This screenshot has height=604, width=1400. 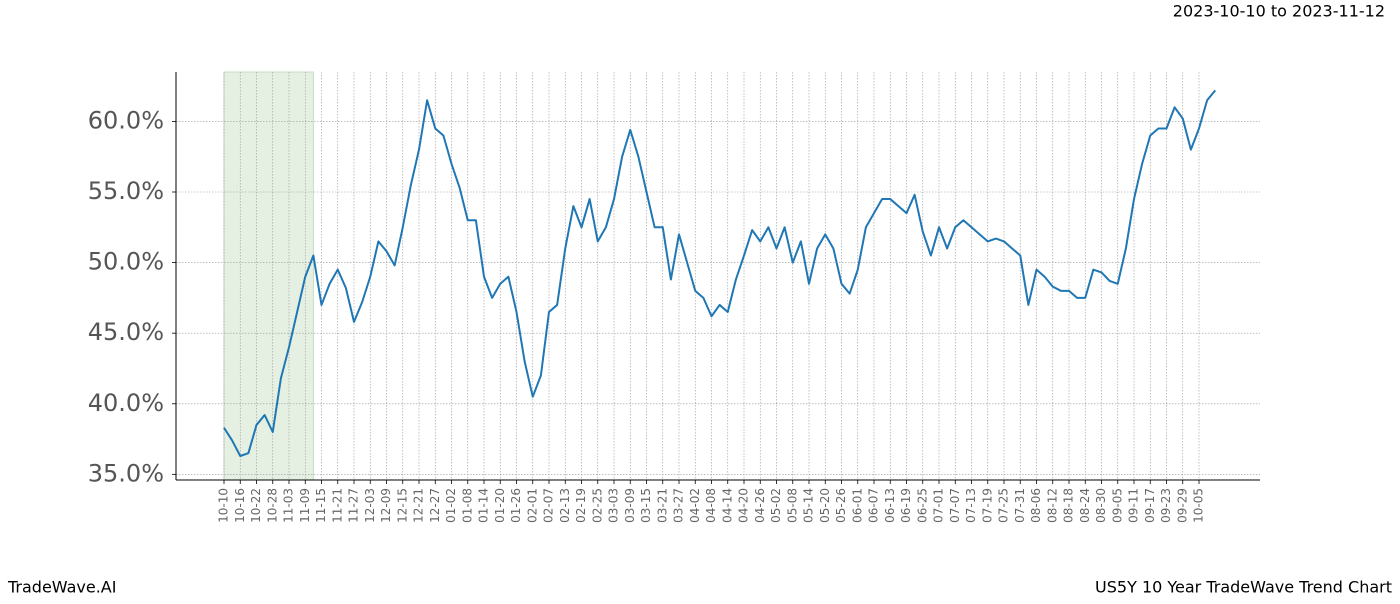 What do you see at coordinates (857, 505) in the screenshot?
I see `x-tick-label: 06-01` at bounding box center [857, 505].